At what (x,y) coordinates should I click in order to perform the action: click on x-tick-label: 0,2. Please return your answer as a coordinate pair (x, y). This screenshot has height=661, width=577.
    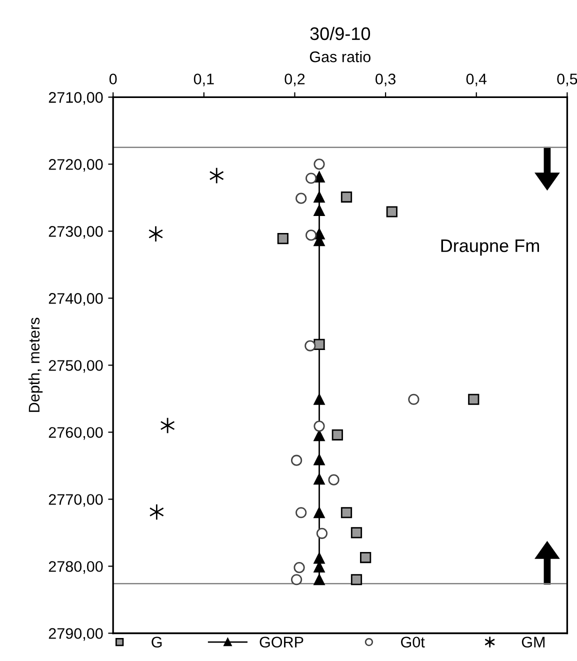
    Looking at the image, I should click on (294, 80).